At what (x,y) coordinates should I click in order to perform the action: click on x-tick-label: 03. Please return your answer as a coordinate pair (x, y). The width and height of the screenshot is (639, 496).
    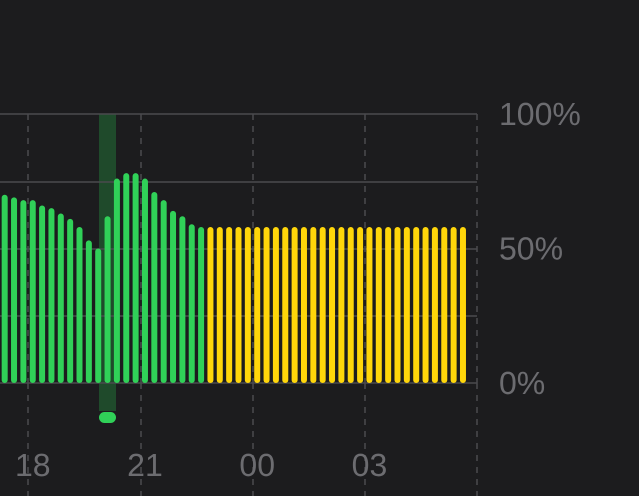
    Looking at the image, I should click on (370, 465).